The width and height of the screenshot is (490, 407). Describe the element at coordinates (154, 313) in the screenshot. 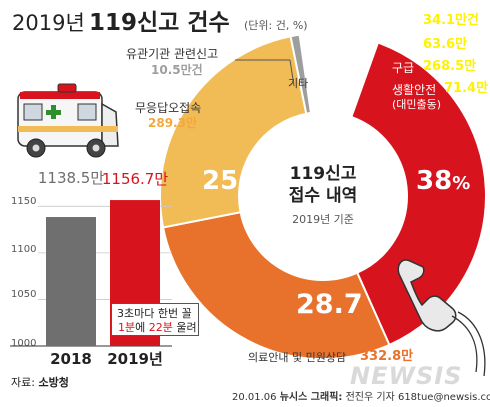

I see `note-line1: 3초마다 한번 꼴` at that location.